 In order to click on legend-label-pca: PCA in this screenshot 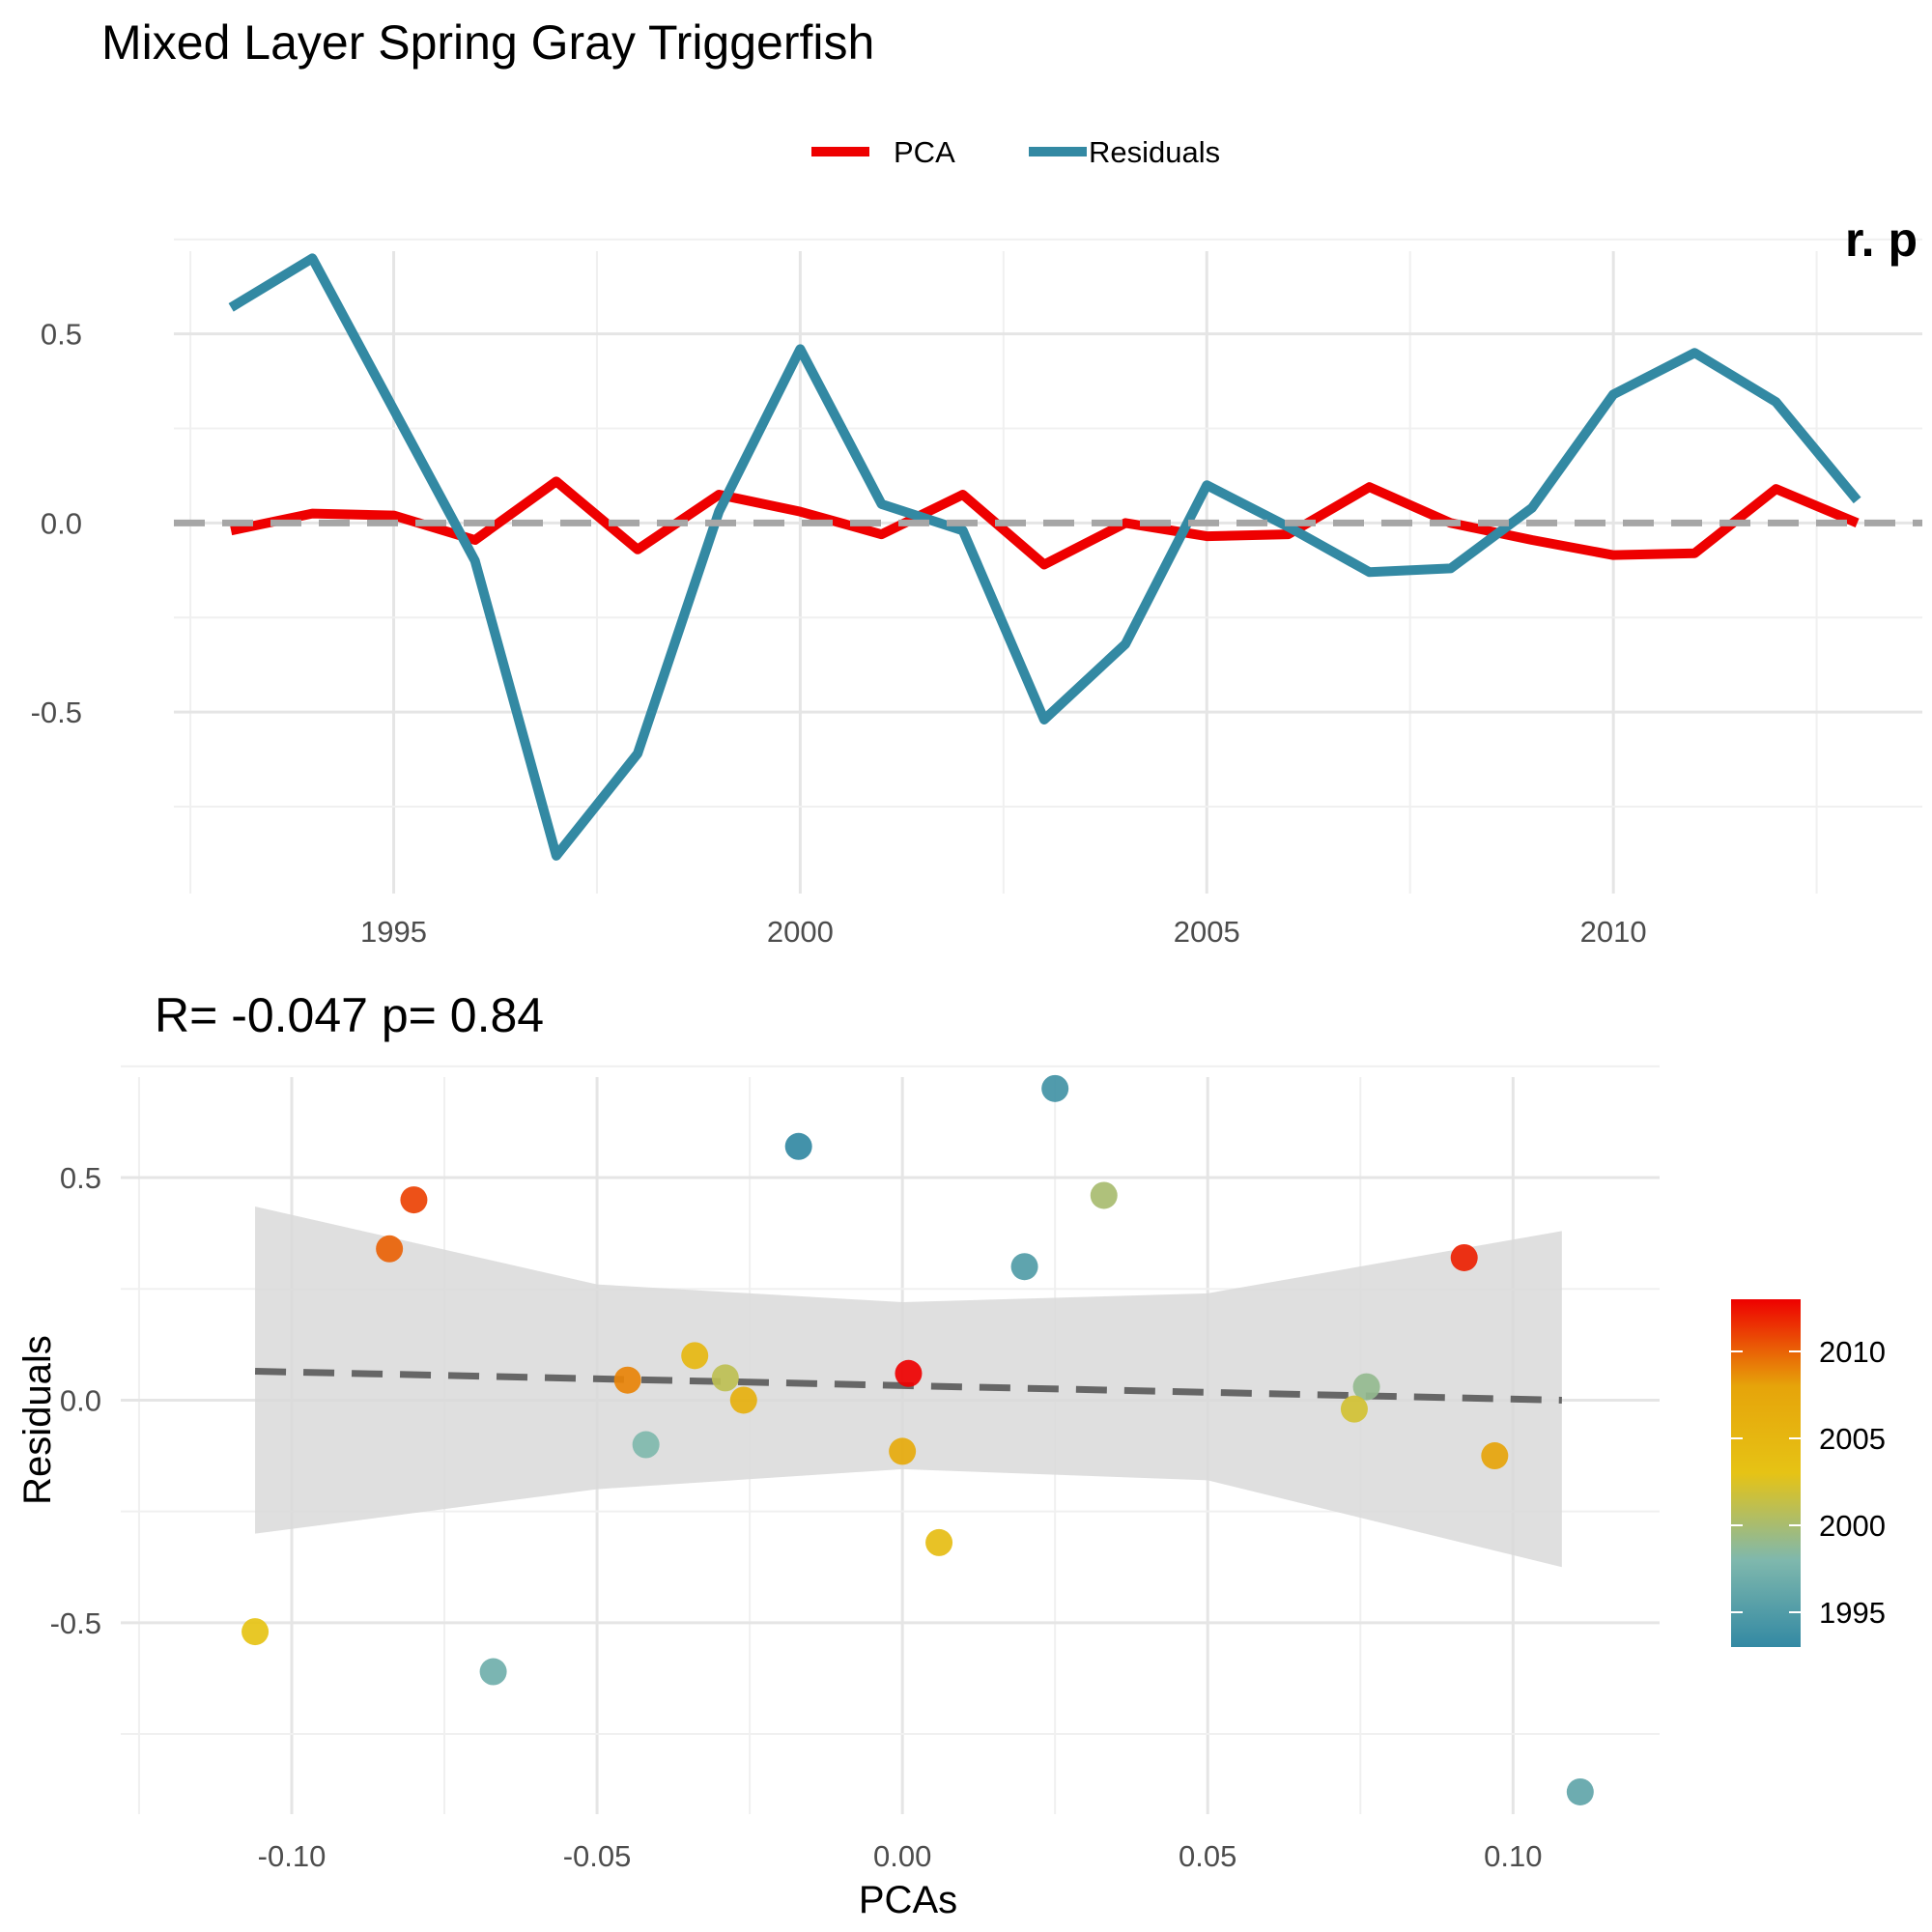, I will do `click(924, 152)`.